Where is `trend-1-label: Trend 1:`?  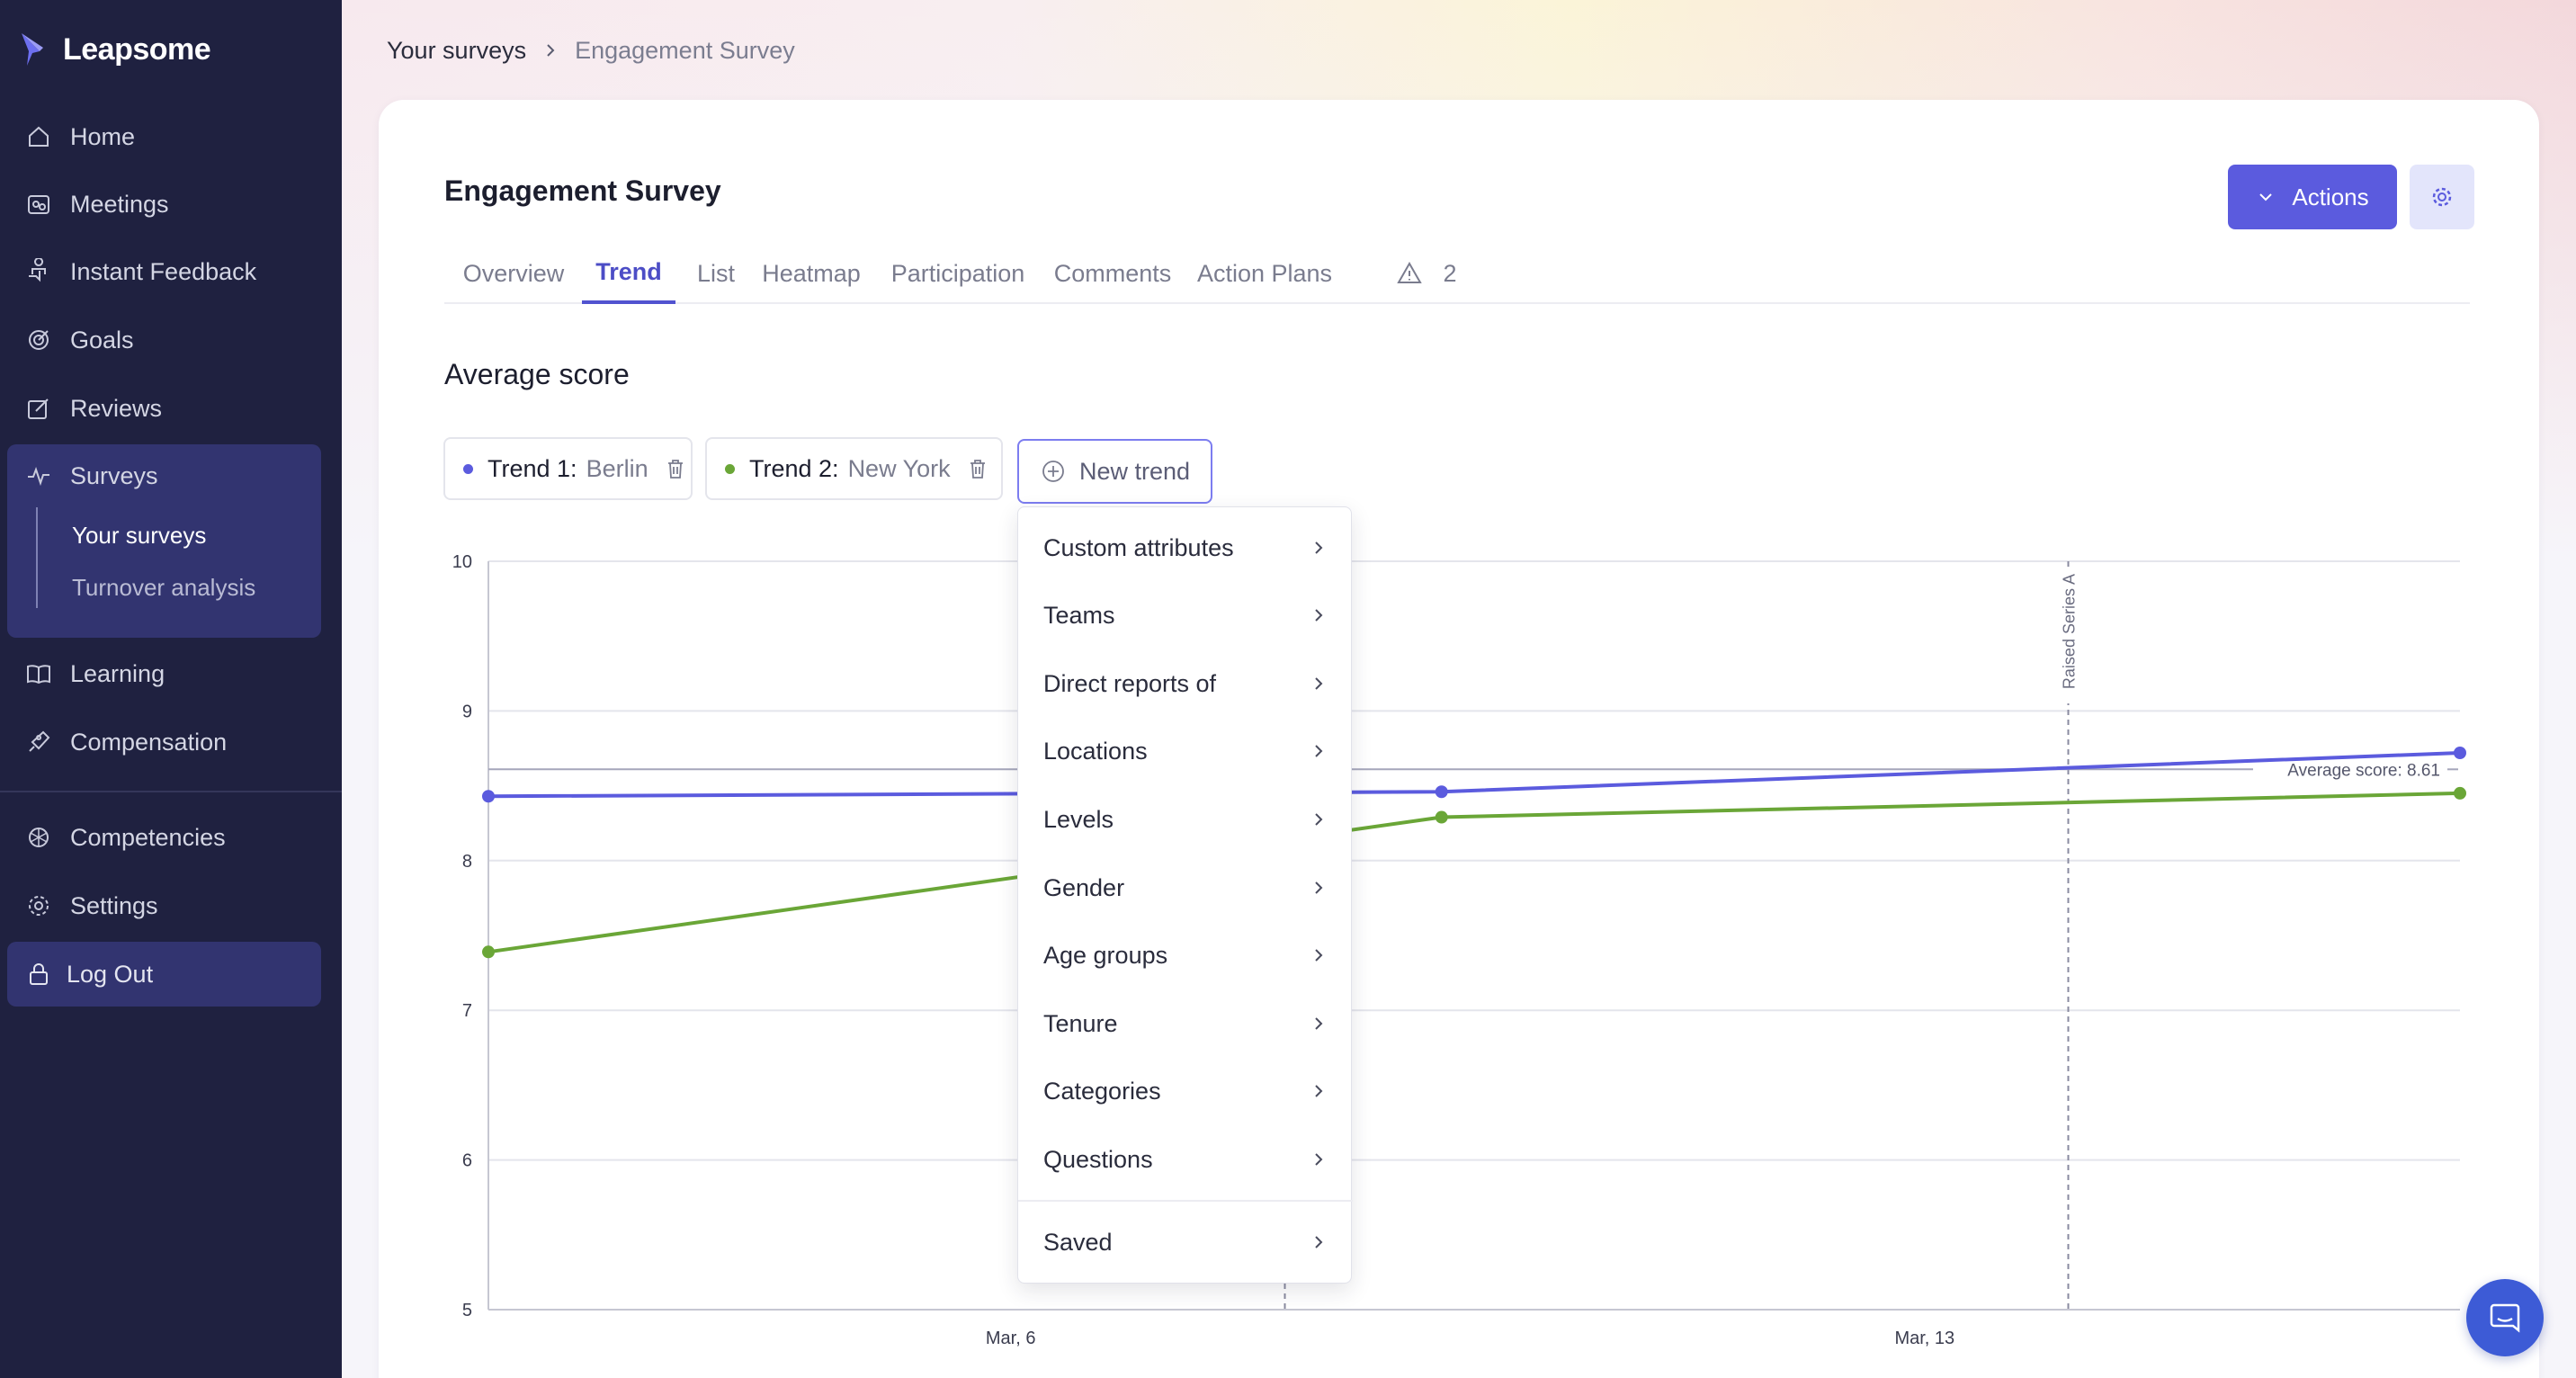 trend-1-label: Trend 1: is located at coordinates (532, 468).